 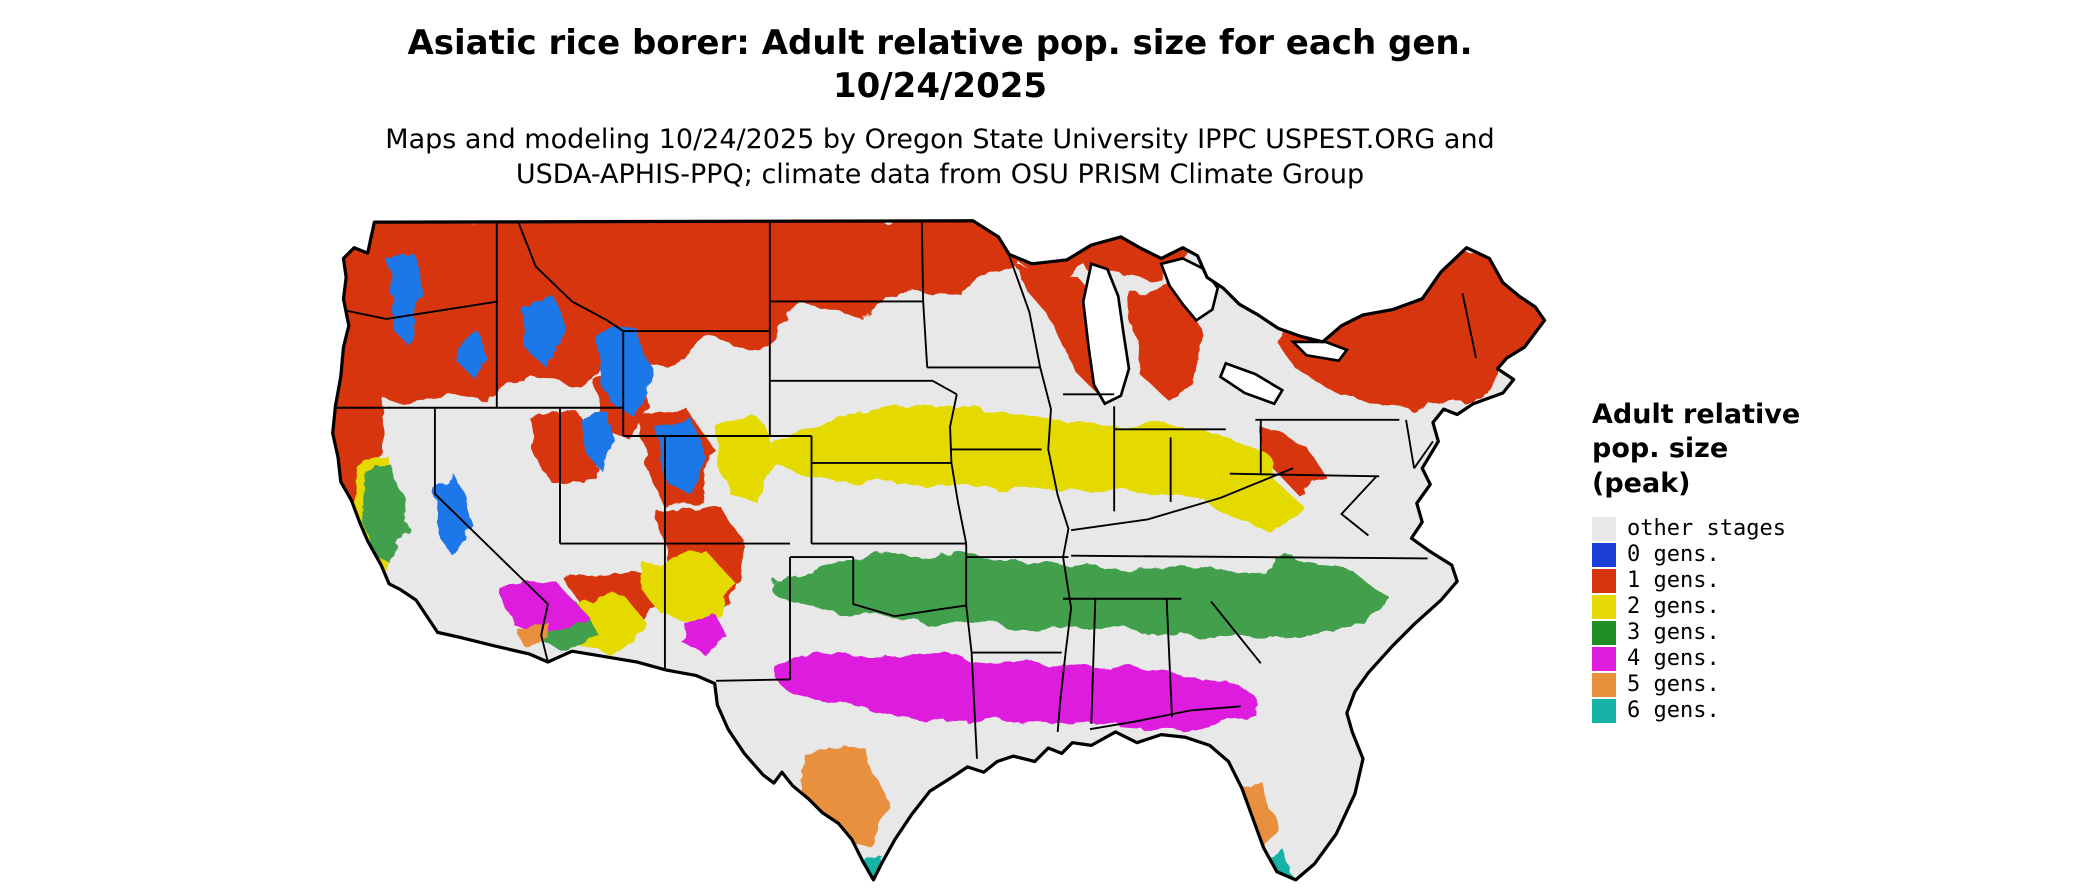 I want to click on legend-row-6-gens: 6 gens., so click(x=1802, y=710).